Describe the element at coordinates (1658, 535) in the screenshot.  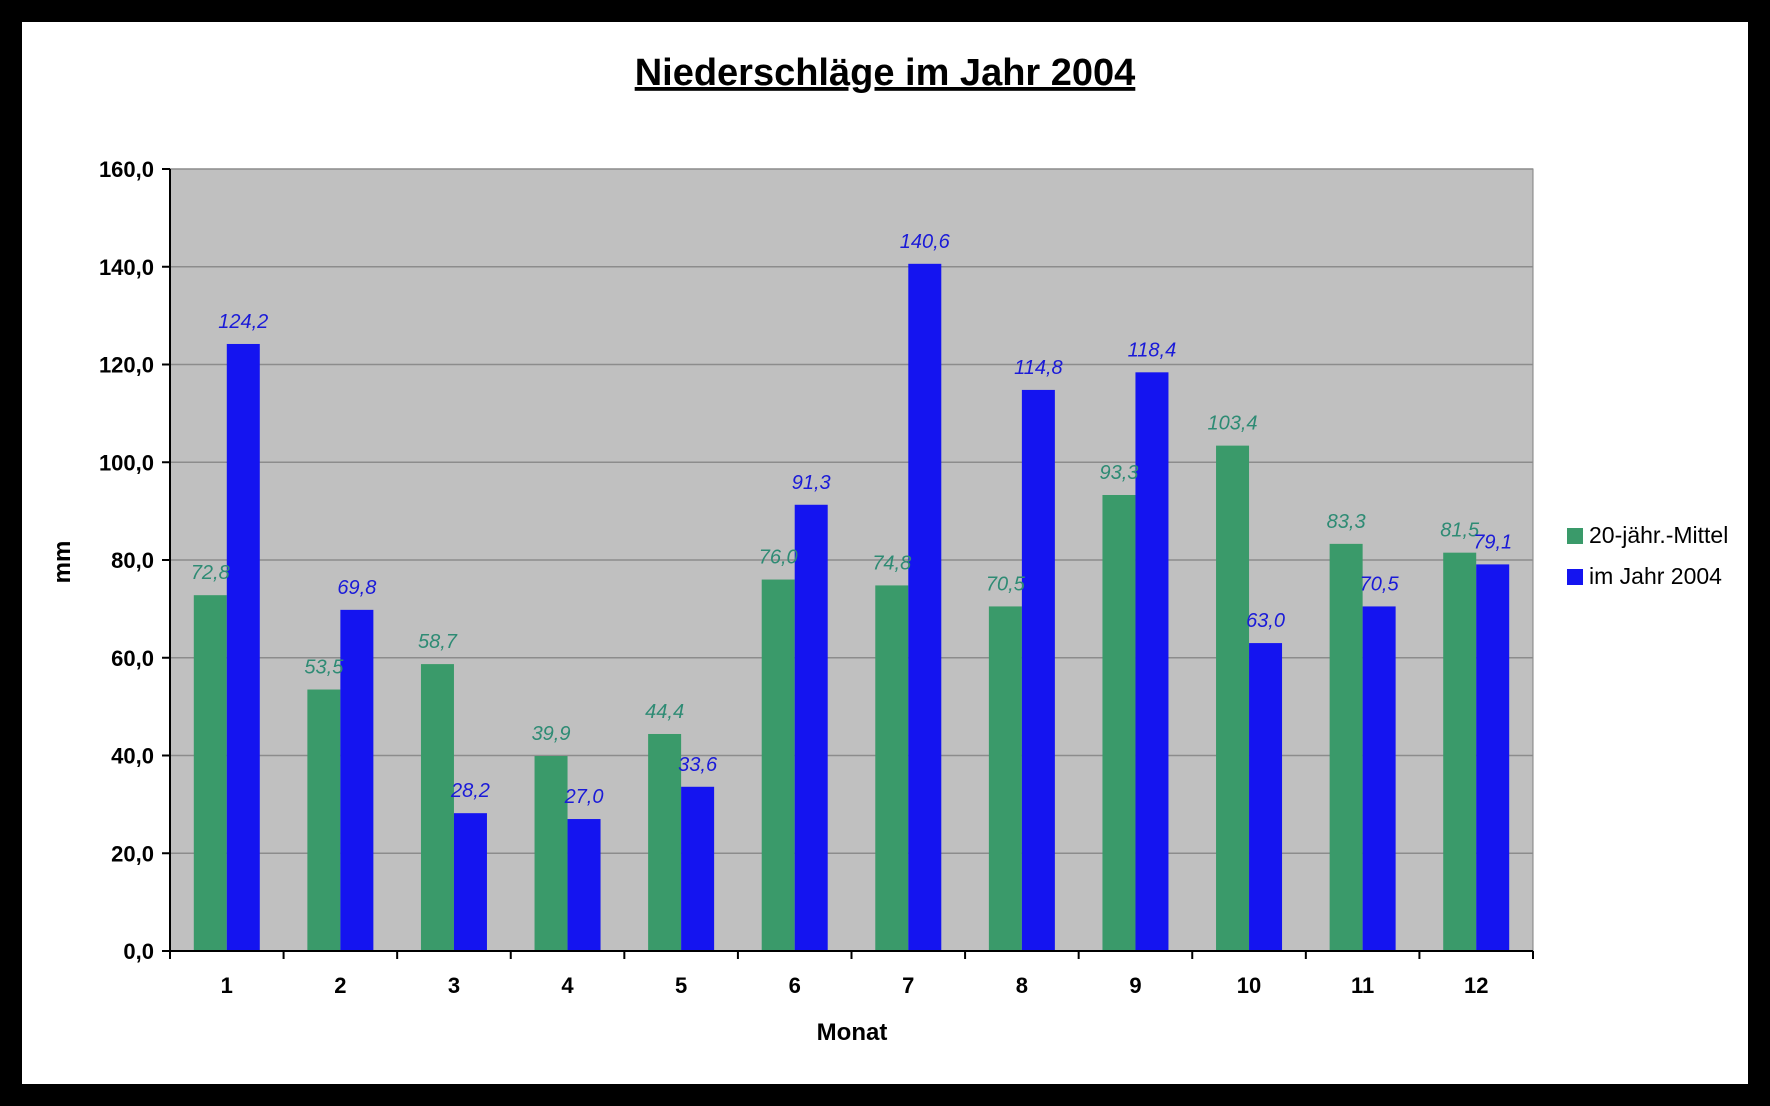
I see `legend-label-mittel: 20-jähr.-Mittel` at that location.